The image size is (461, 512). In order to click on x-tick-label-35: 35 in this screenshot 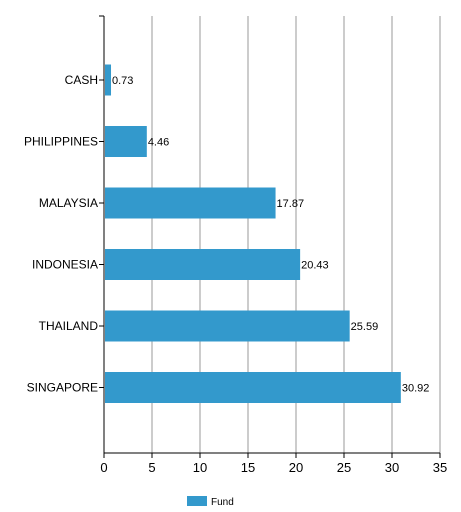, I will do `click(440, 467)`.